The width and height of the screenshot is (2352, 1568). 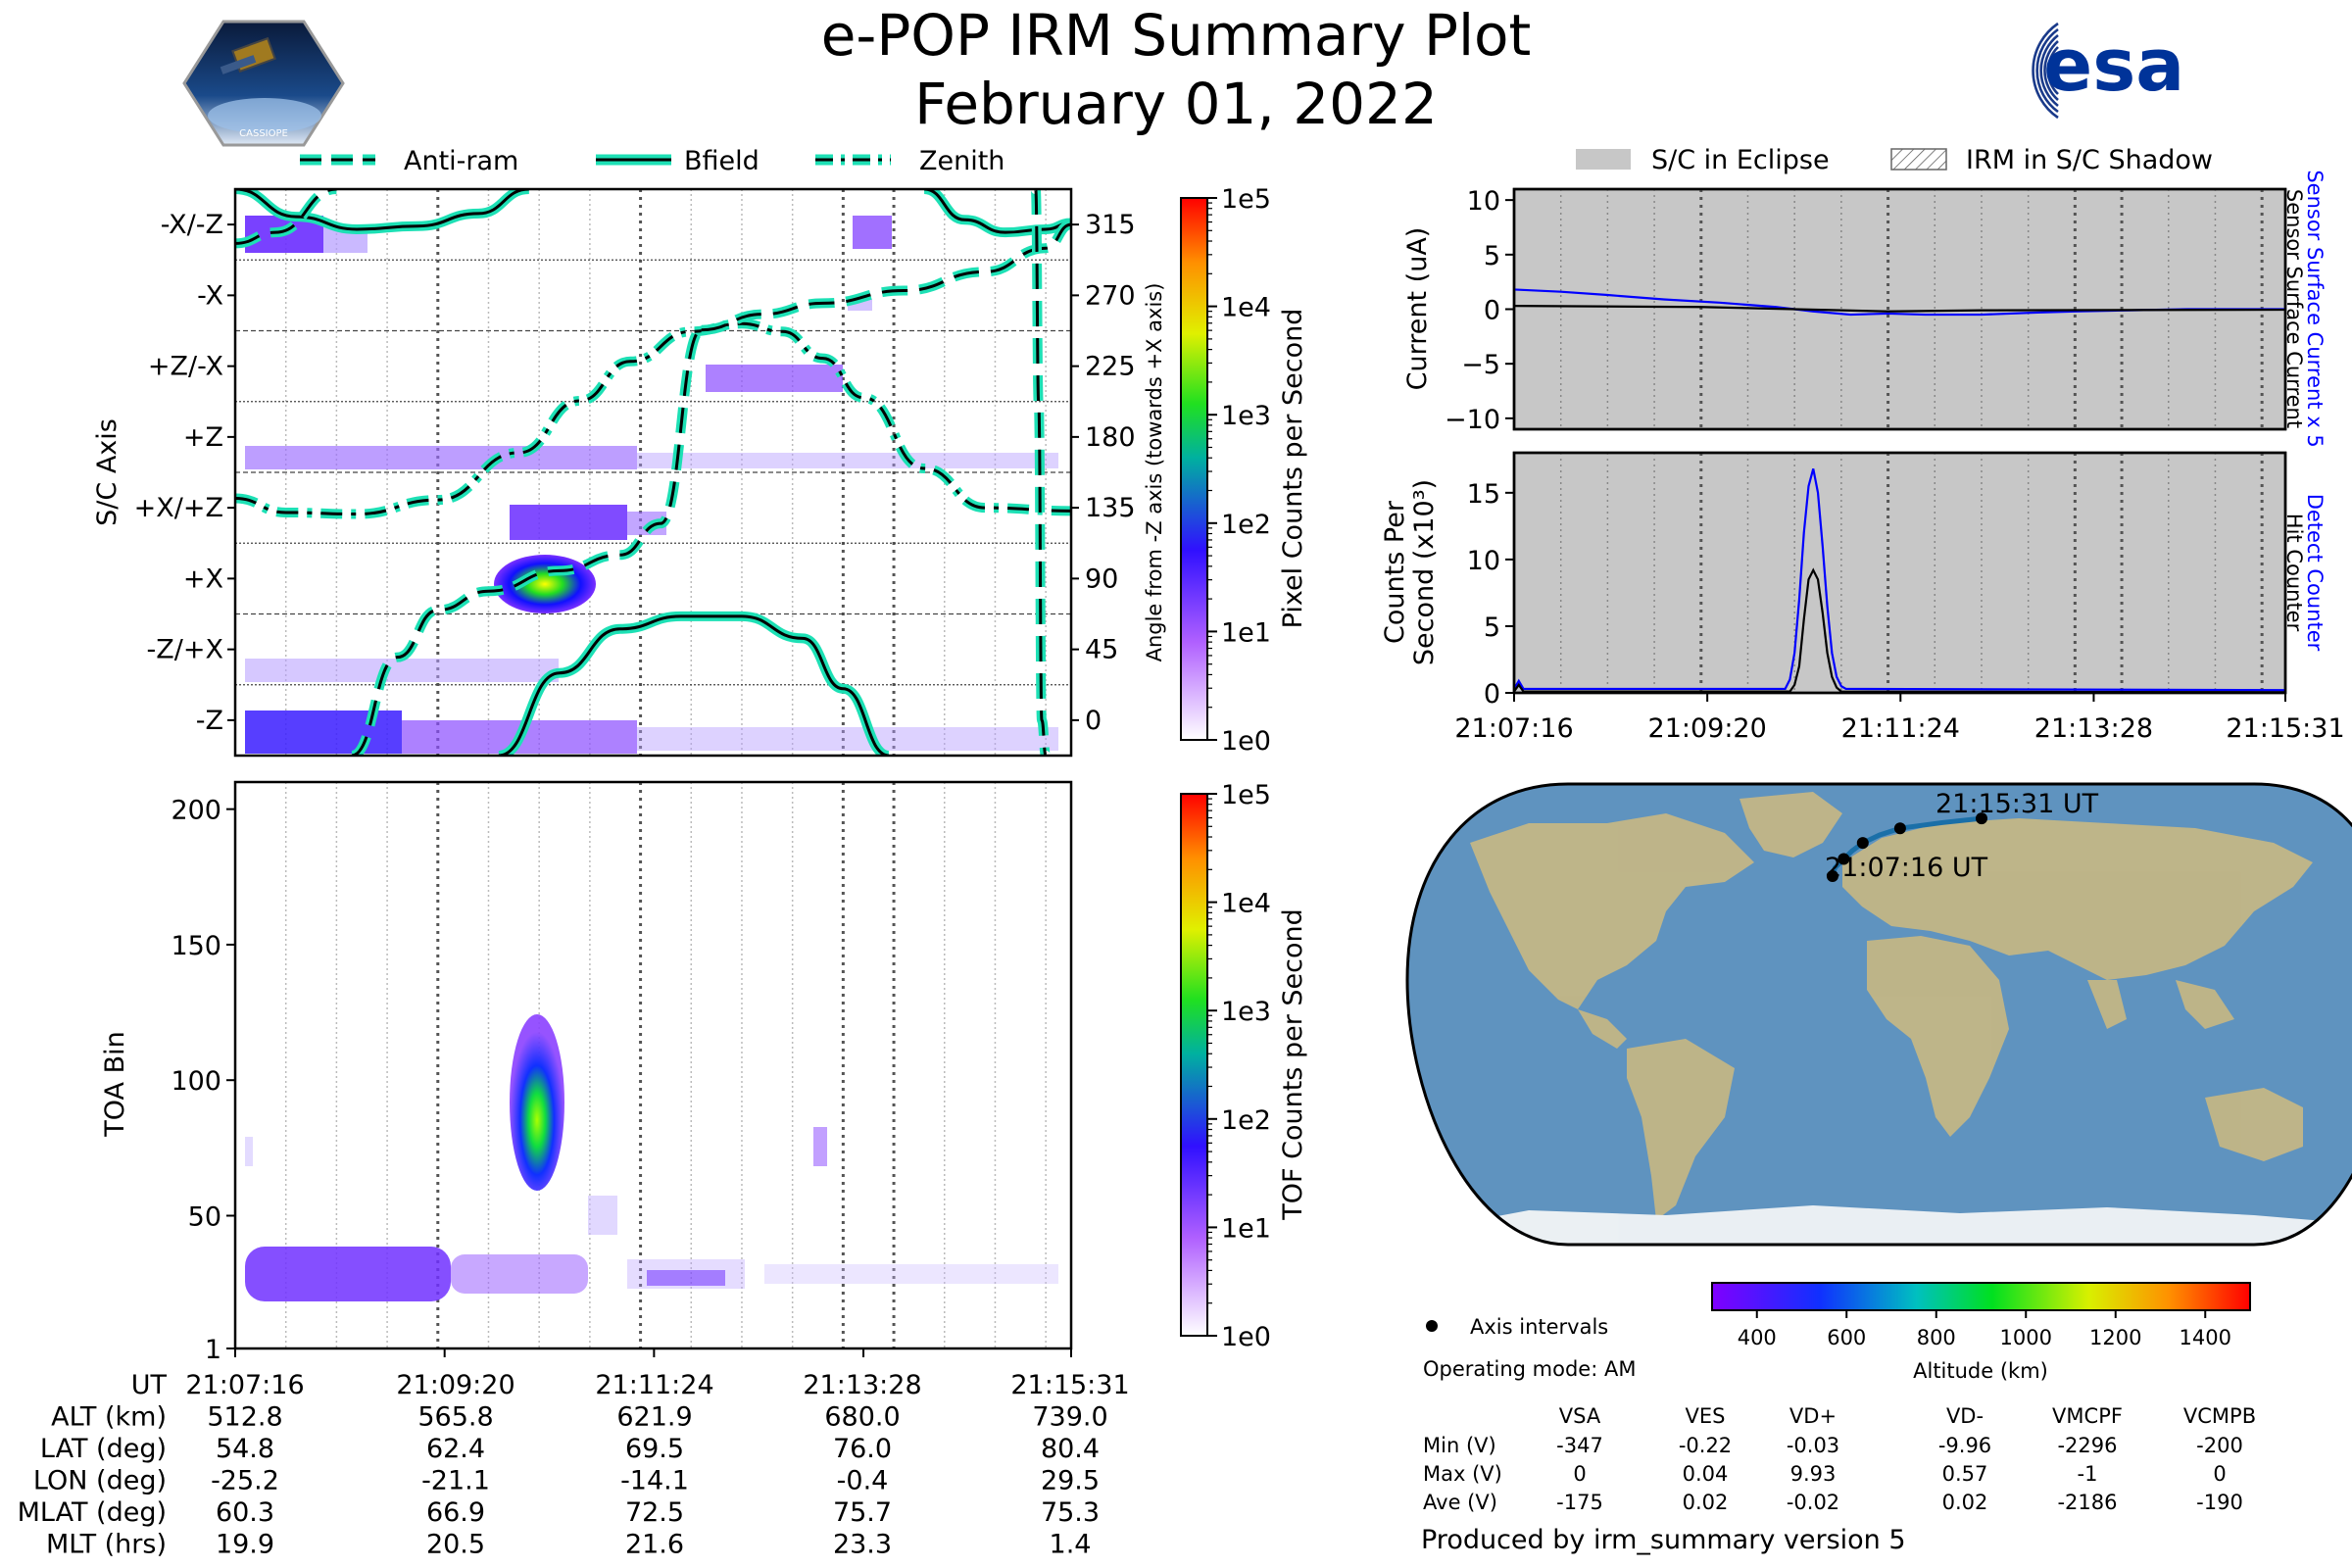 What do you see at coordinates (204, 1216) in the screenshot?
I see `y-tick-label: 50` at bounding box center [204, 1216].